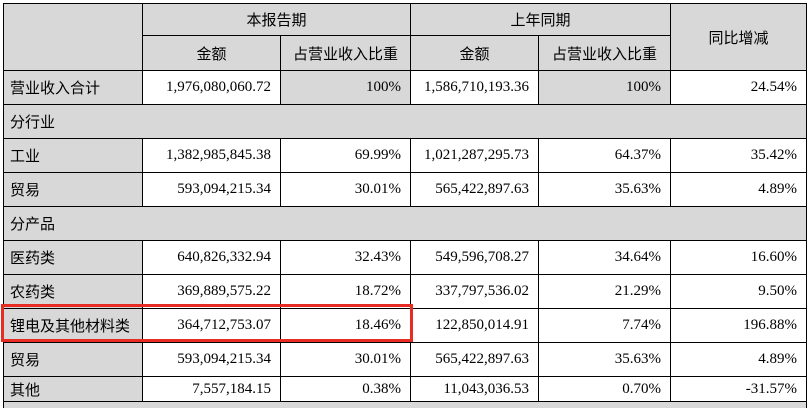  I want to click on current-amount-header: 金额, so click(211, 53).